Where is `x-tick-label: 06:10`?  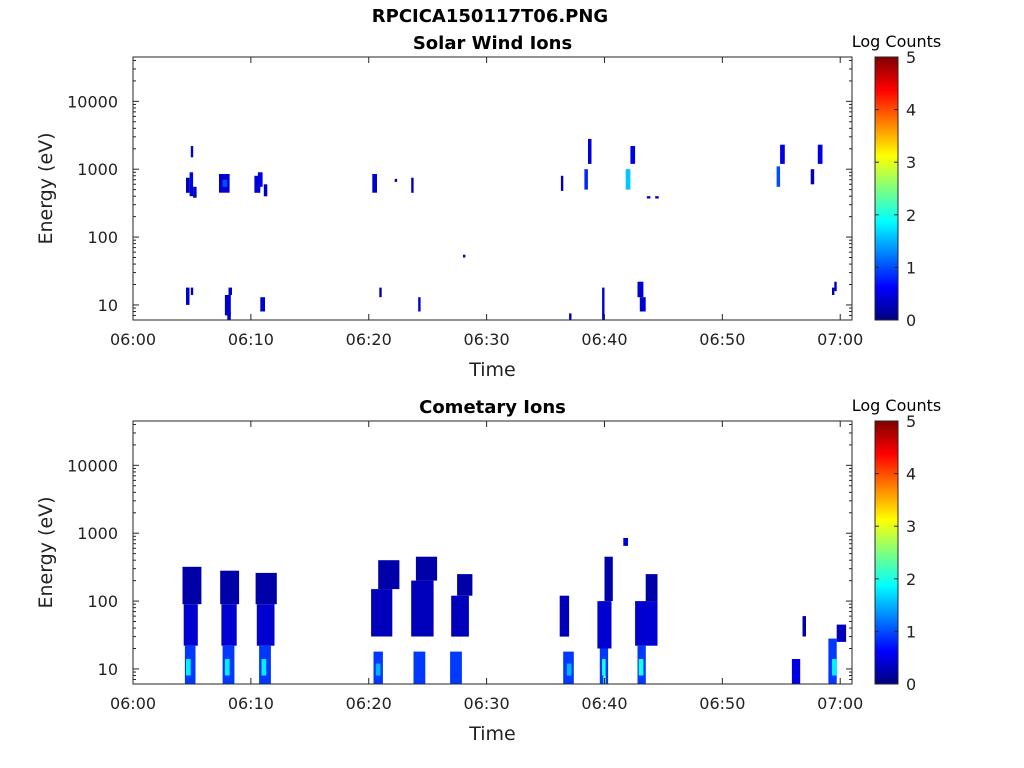
x-tick-label: 06:10 is located at coordinates (251, 703).